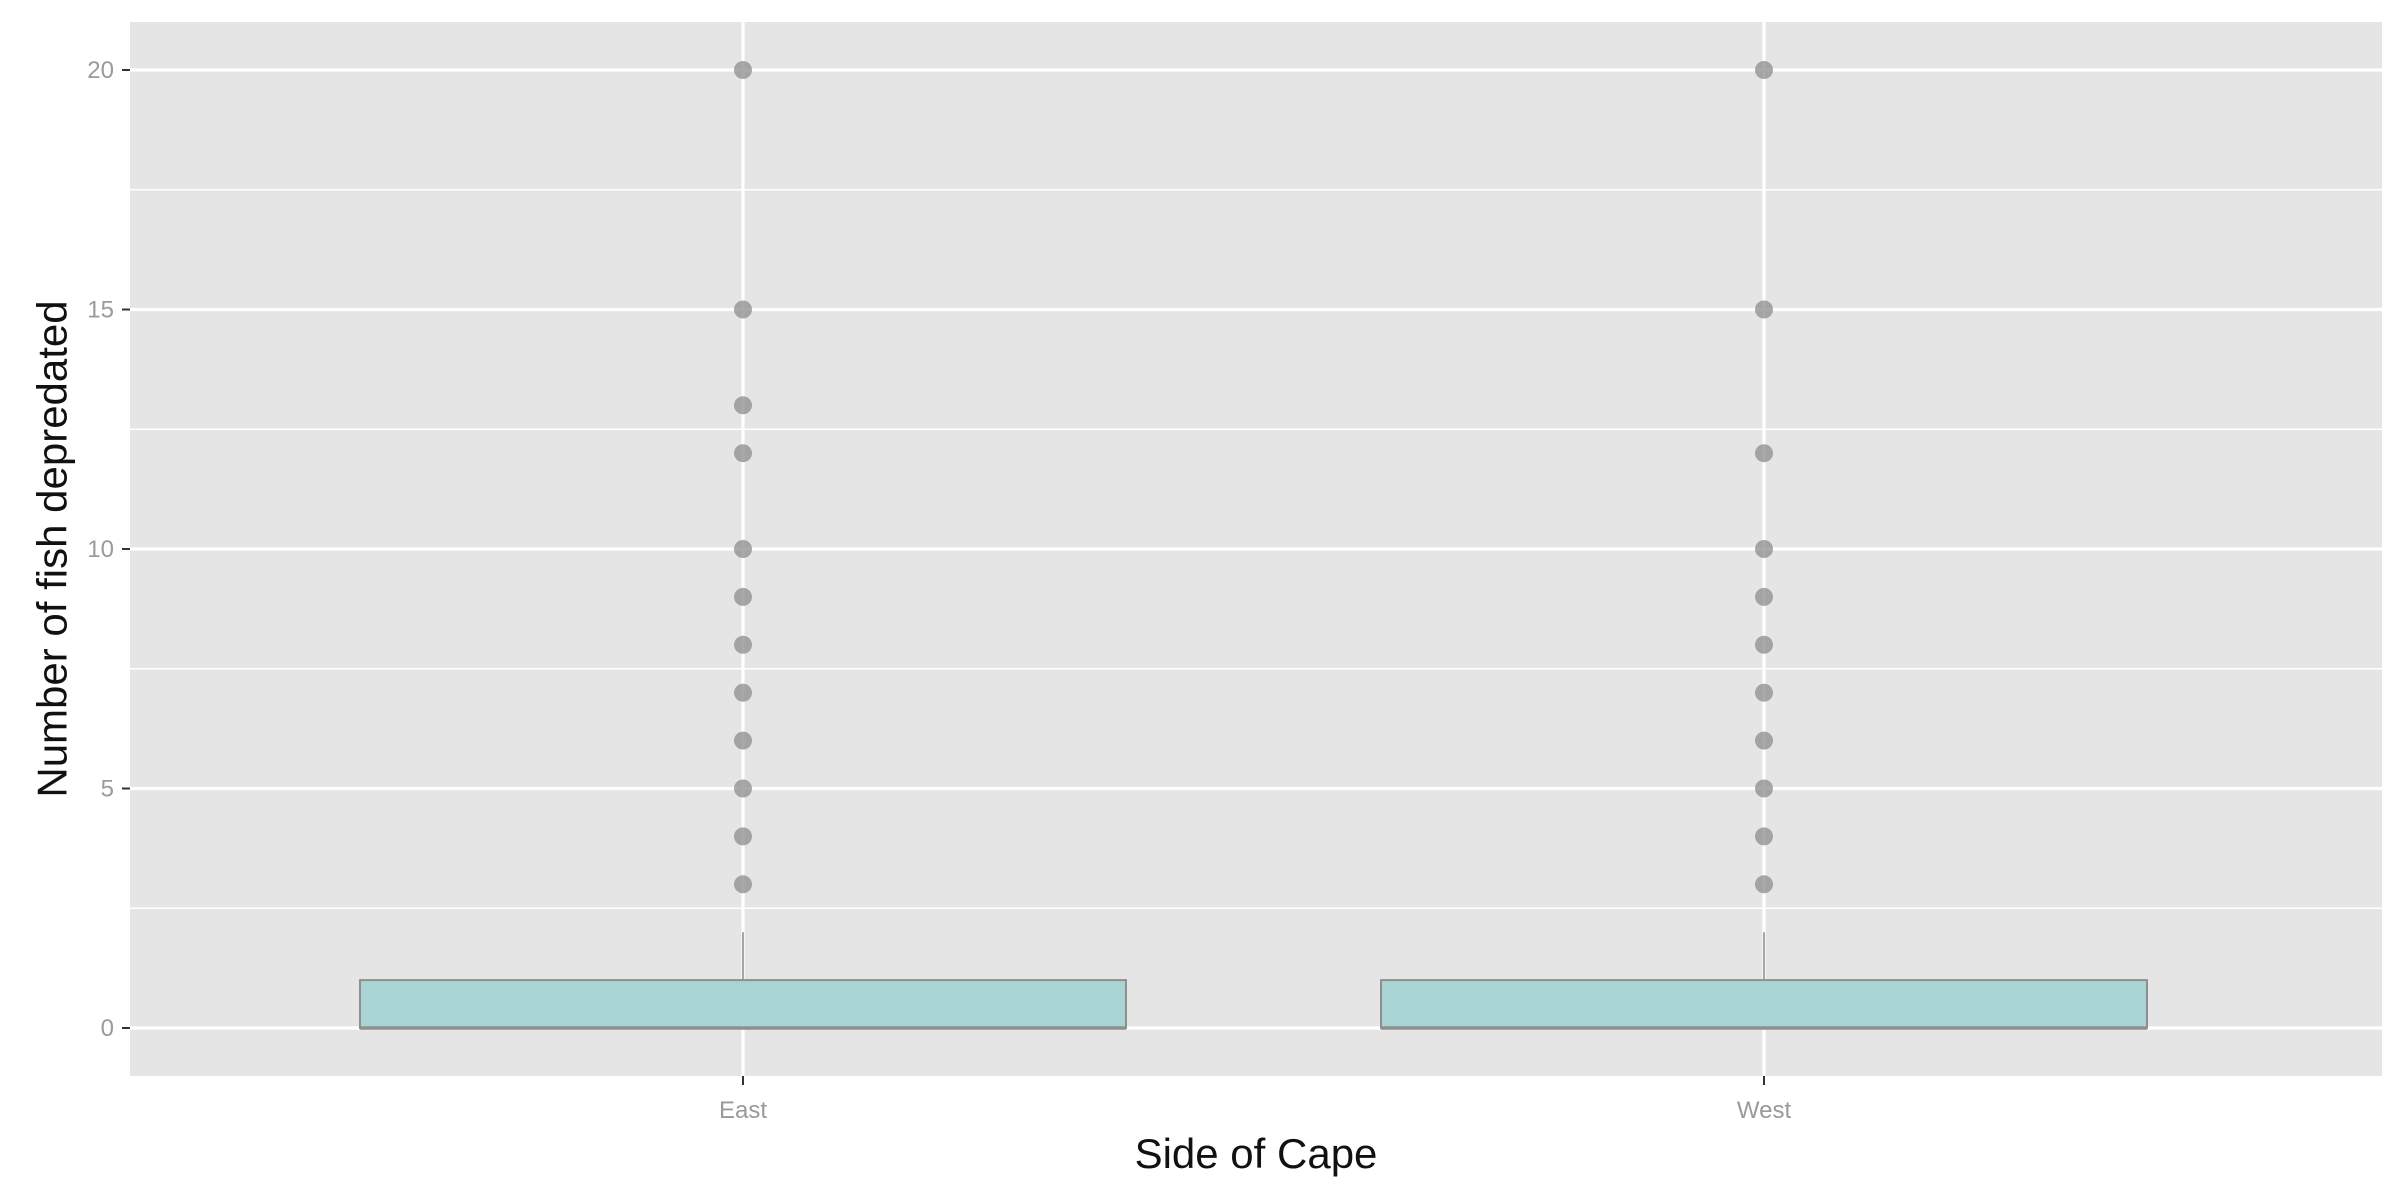 The image size is (2400, 1200). Describe the element at coordinates (100, 310) in the screenshot. I see `y-tick-label: 15` at that location.